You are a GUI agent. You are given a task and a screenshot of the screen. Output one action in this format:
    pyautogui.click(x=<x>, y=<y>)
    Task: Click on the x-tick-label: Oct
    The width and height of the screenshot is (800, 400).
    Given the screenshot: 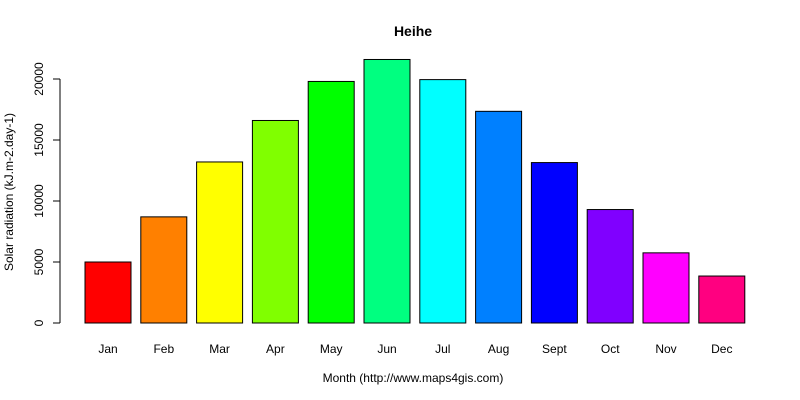 What is the action you would take?
    pyautogui.click(x=610, y=349)
    